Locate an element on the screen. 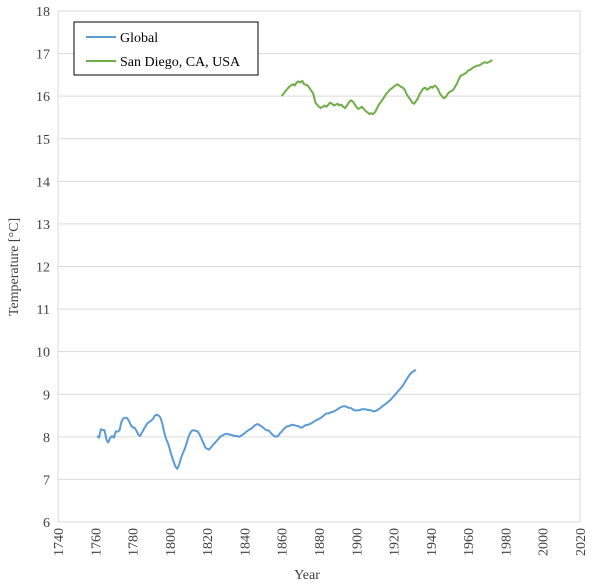 The image size is (592, 588). y-tick-label: 18 is located at coordinates (43, 12).